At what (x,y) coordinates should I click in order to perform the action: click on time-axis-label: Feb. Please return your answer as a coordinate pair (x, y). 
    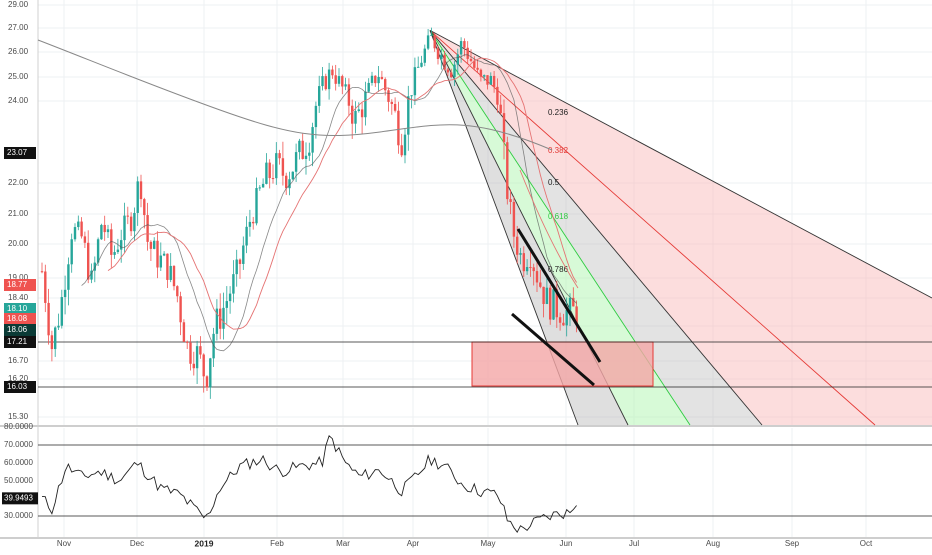
    Looking at the image, I should click on (277, 543).